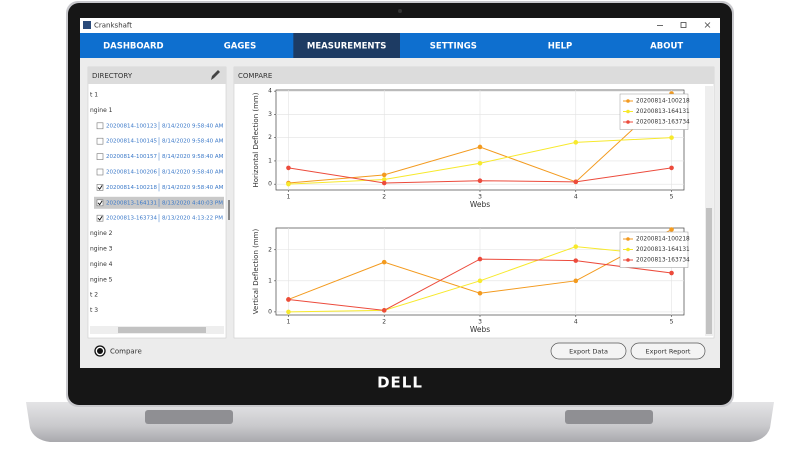  What do you see at coordinates (192, 219) in the screenshot?
I see `file-date: 8/13/2020 4:13:22 PM` at bounding box center [192, 219].